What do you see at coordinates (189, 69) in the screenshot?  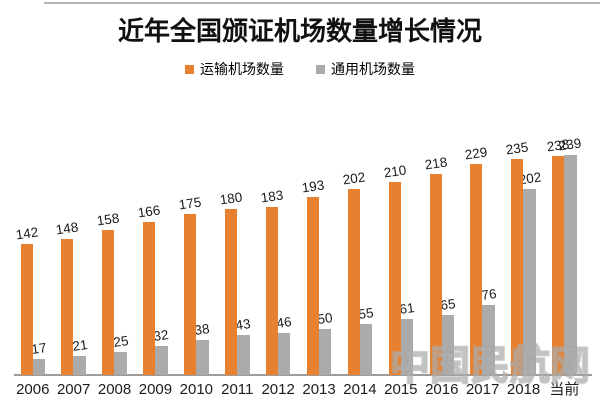 I see `transport-series-swatch` at bounding box center [189, 69].